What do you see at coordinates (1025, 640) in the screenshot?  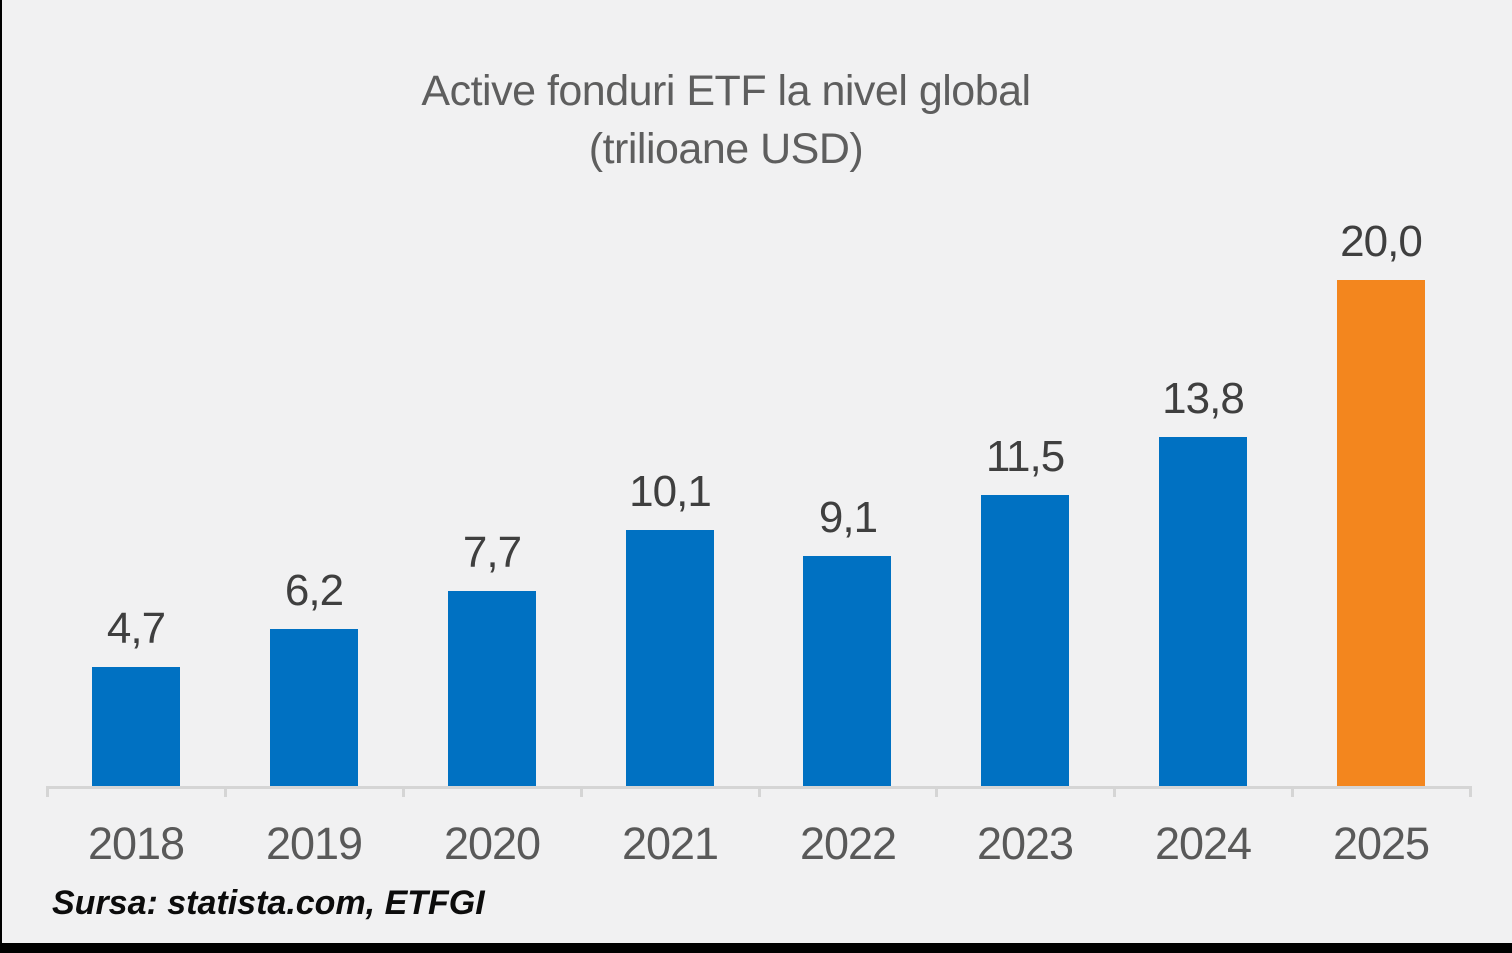 I see `bar-2023` at bounding box center [1025, 640].